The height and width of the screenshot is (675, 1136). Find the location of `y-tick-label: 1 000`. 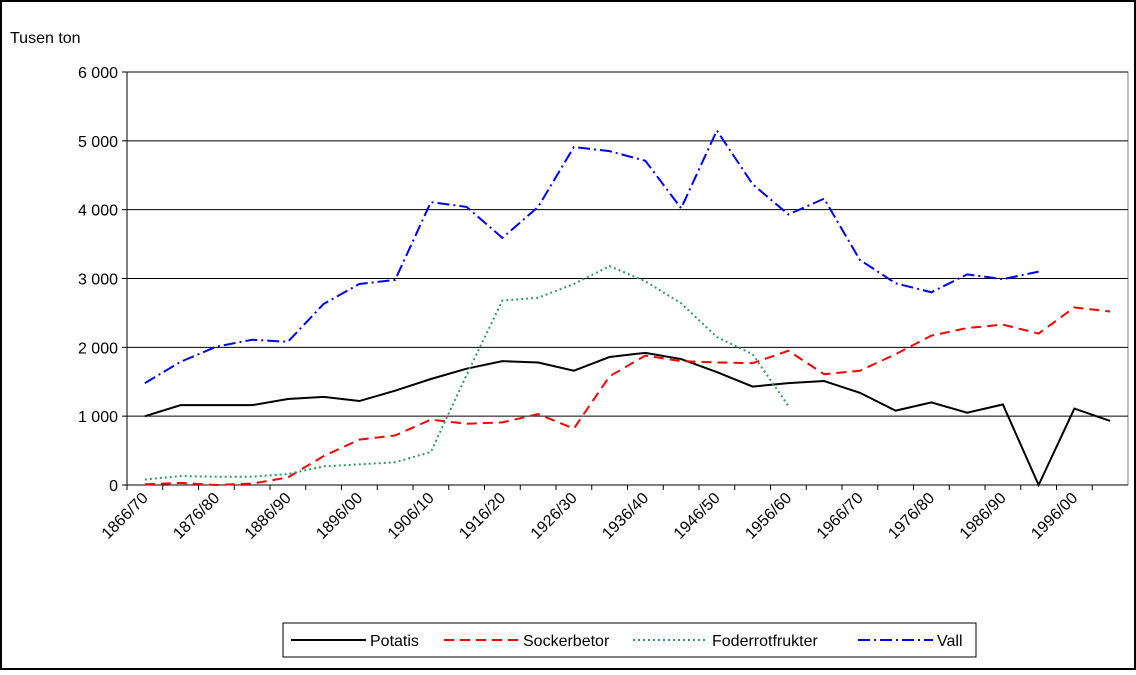

y-tick-label: 1 000 is located at coordinates (98, 417).